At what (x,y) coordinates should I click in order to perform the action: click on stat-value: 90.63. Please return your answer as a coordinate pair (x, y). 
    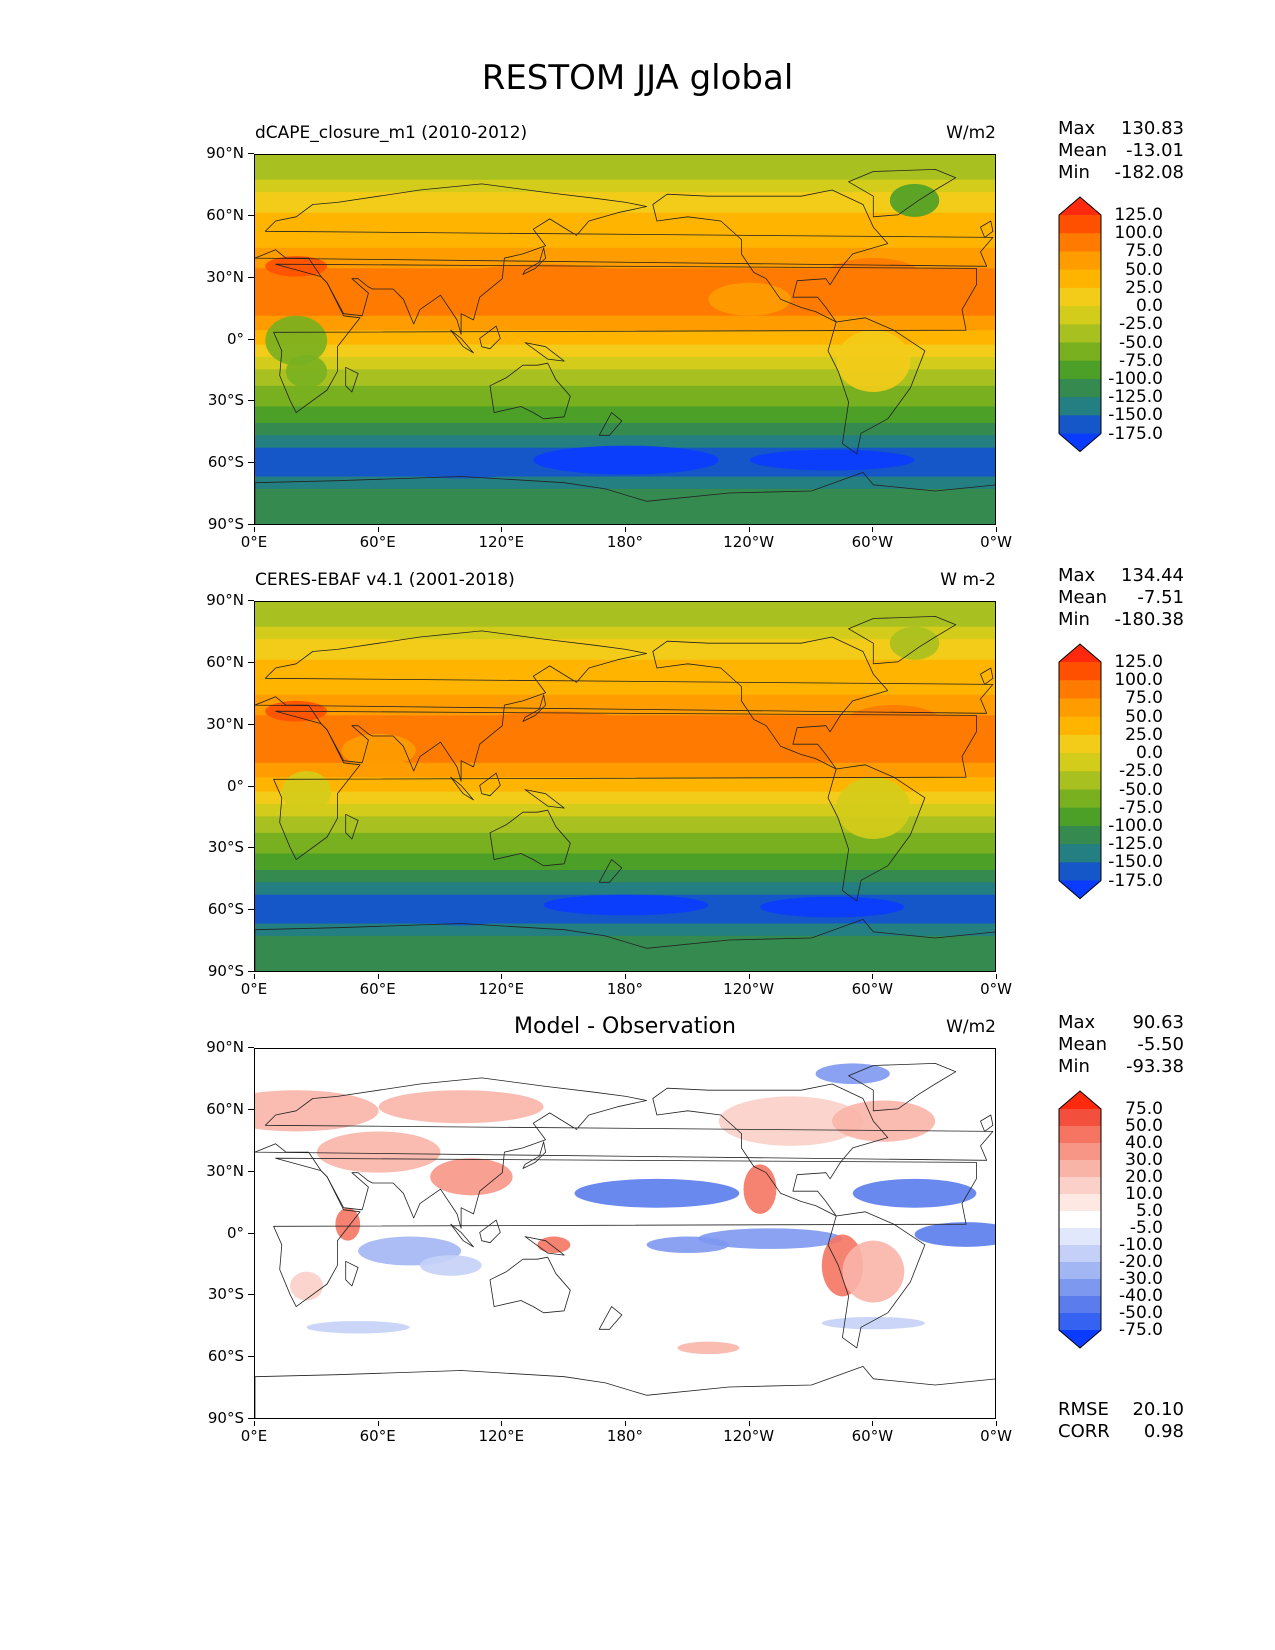
    Looking at the image, I should click on (1158, 1022).